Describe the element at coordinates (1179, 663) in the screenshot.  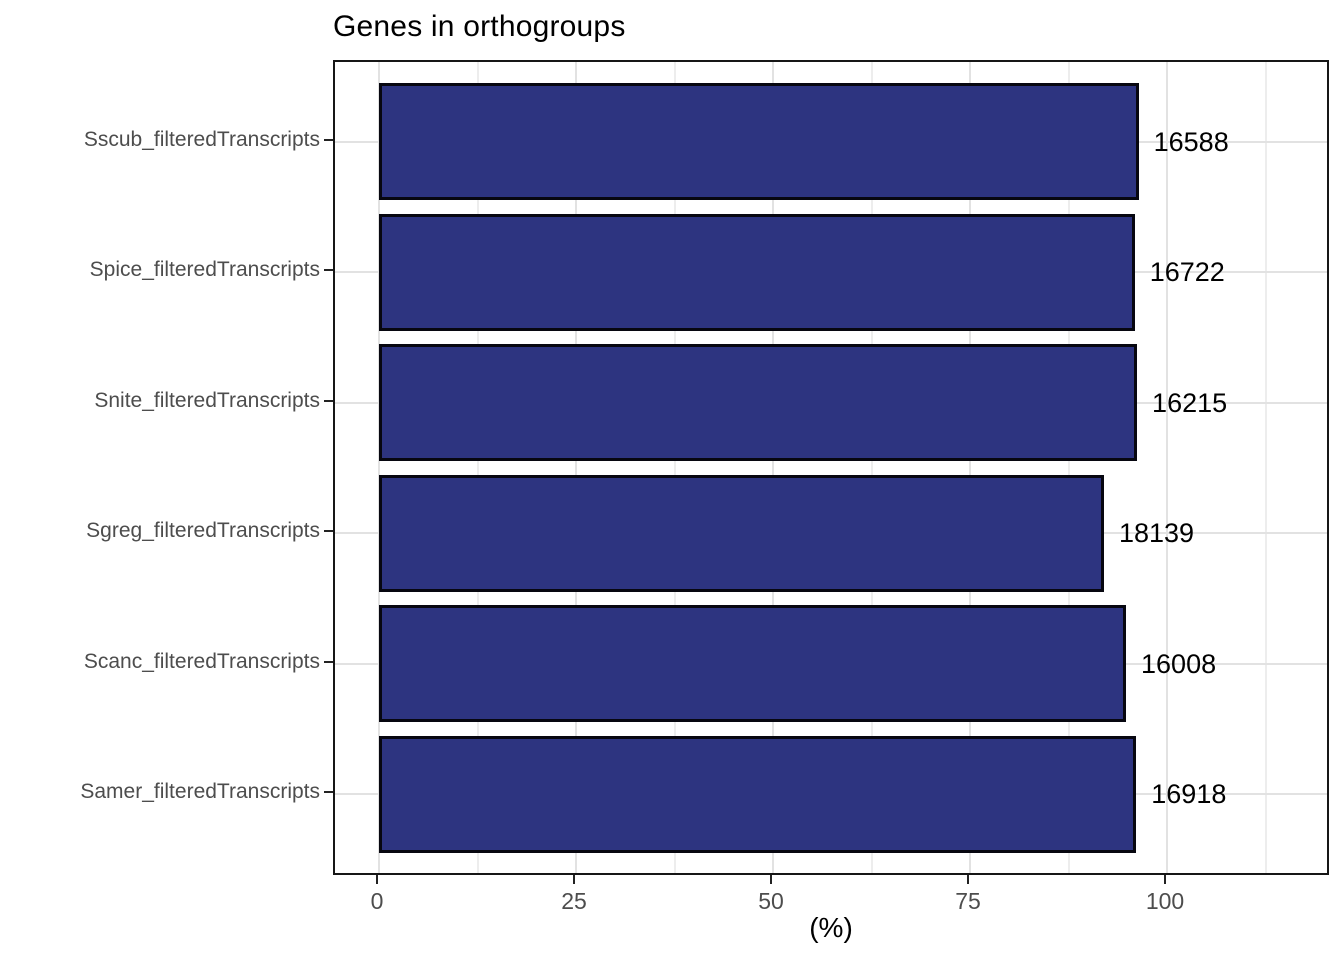
I see `bar-value-label: 16008` at that location.